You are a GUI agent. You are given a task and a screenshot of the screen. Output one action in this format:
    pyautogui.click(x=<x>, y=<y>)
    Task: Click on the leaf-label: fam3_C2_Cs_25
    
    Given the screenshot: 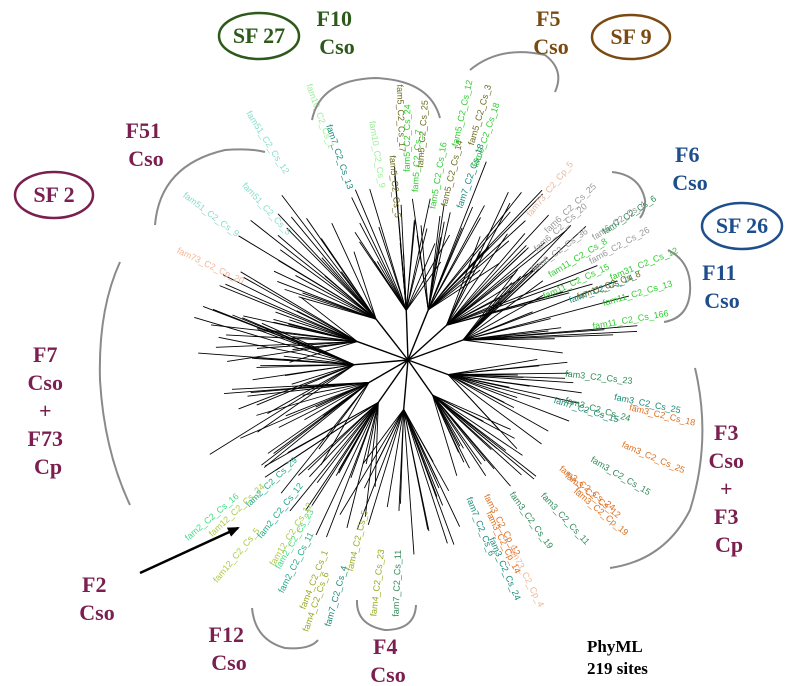 What is the action you would take?
    pyautogui.click(x=653, y=457)
    